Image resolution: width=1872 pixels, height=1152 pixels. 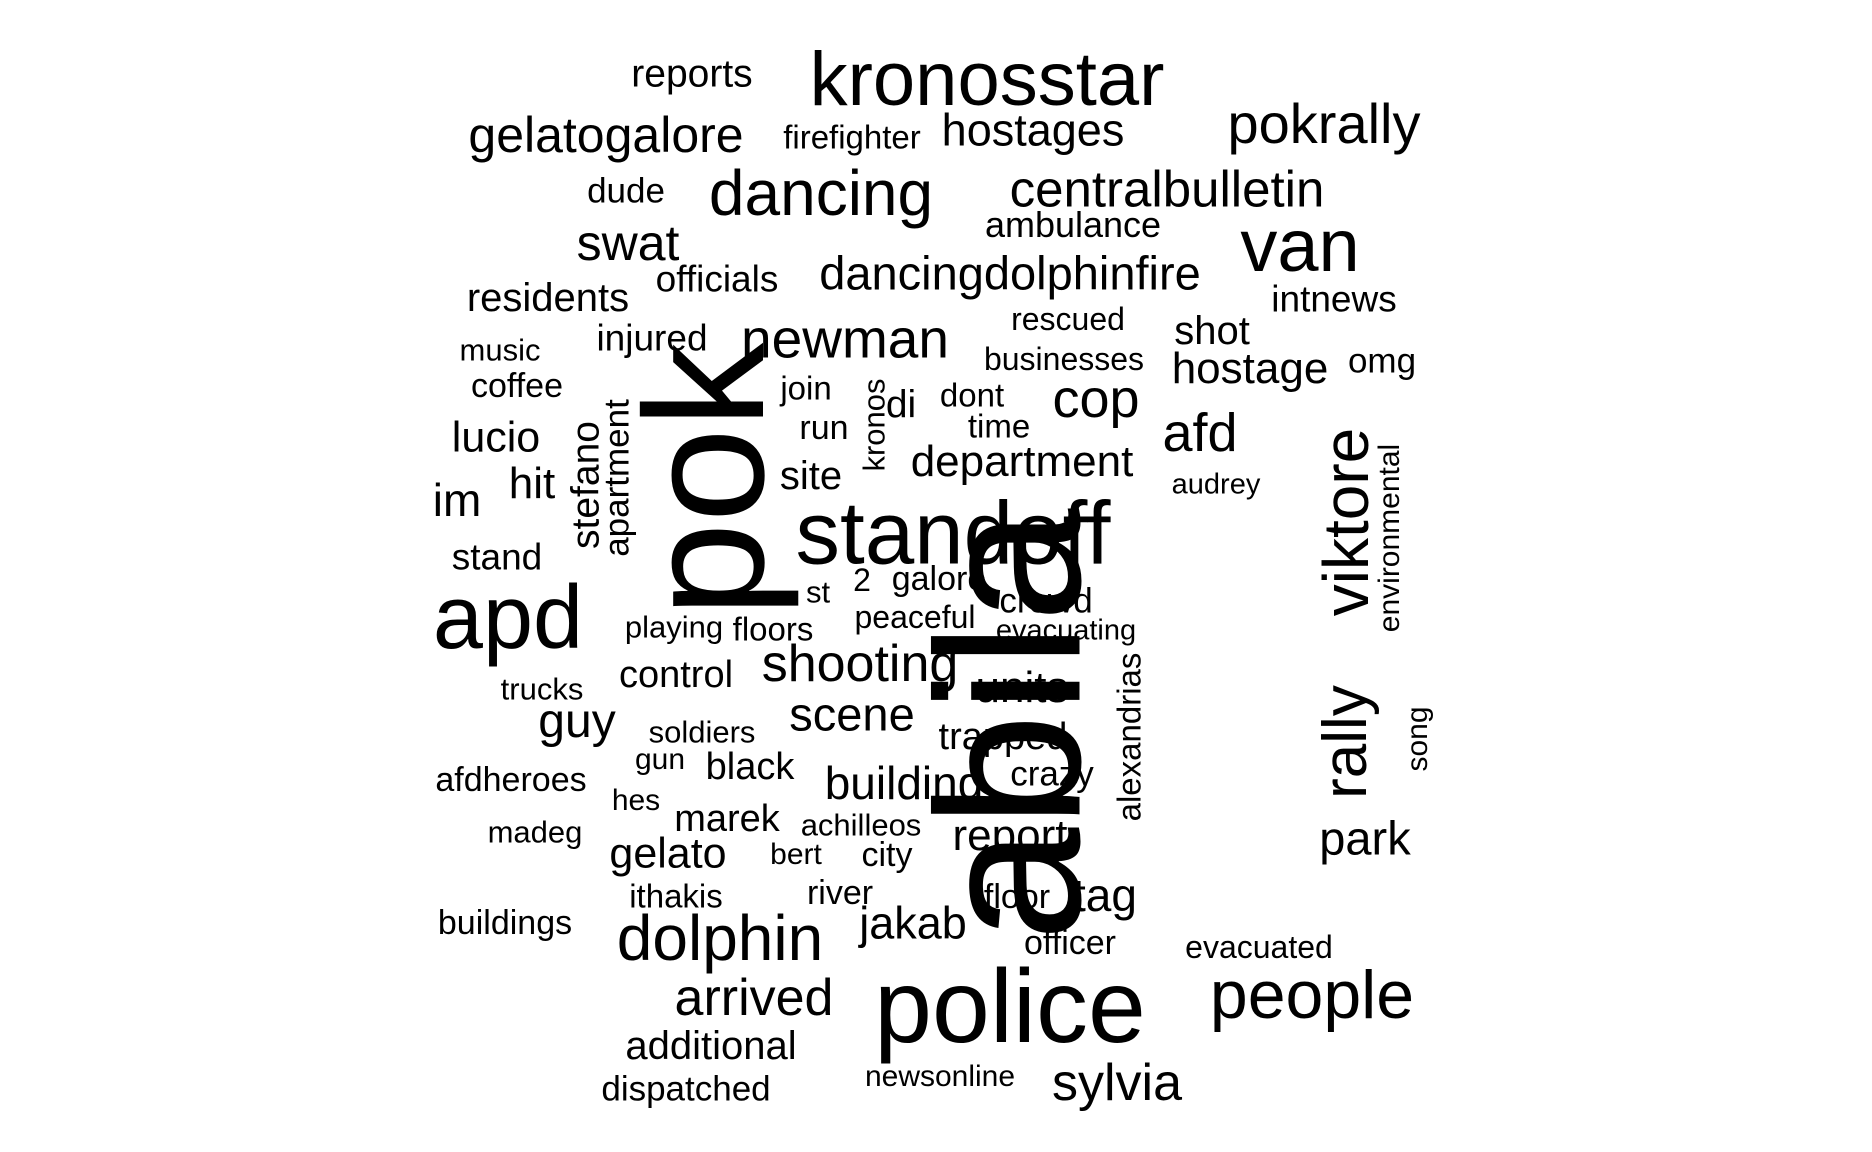 What do you see at coordinates (987, 79) in the screenshot?
I see `word-kronosstar: kronosstar` at bounding box center [987, 79].